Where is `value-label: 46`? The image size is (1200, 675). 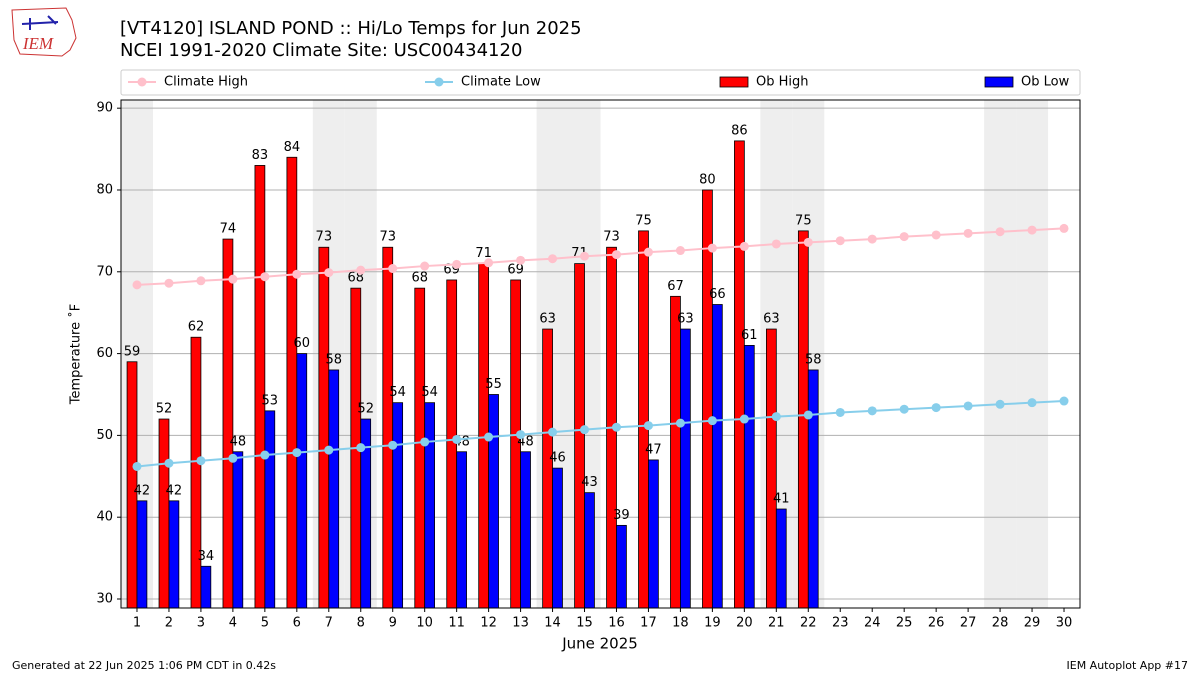 value-label: 46 is located at coordinates (557, 458).